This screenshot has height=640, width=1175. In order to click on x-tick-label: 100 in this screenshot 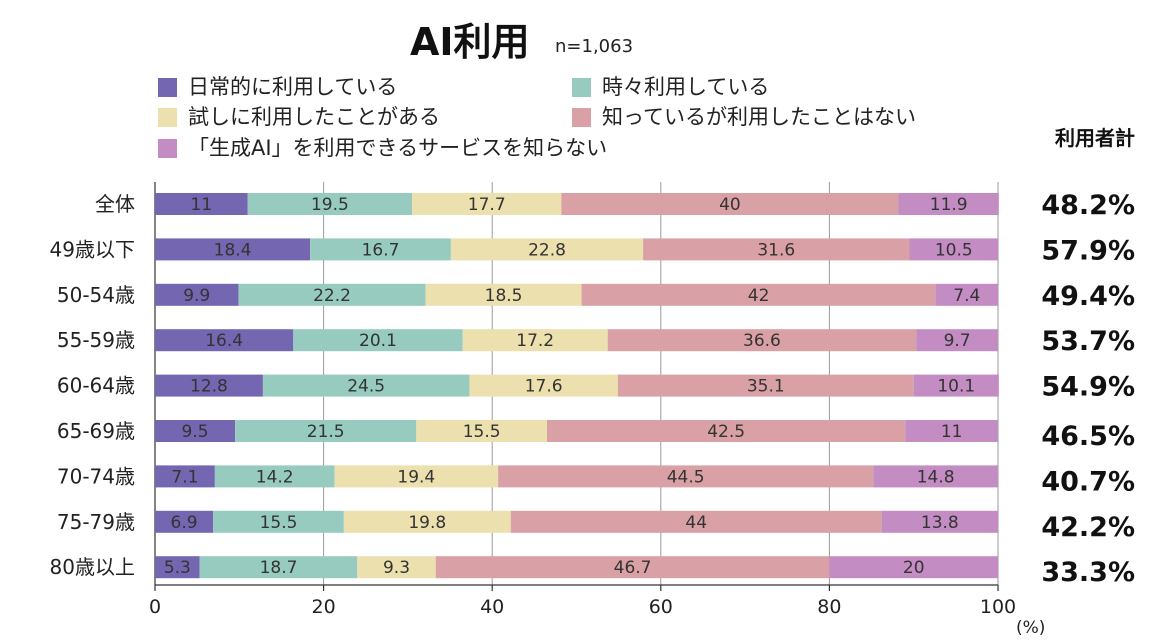, I will do `click(998, 607)`.